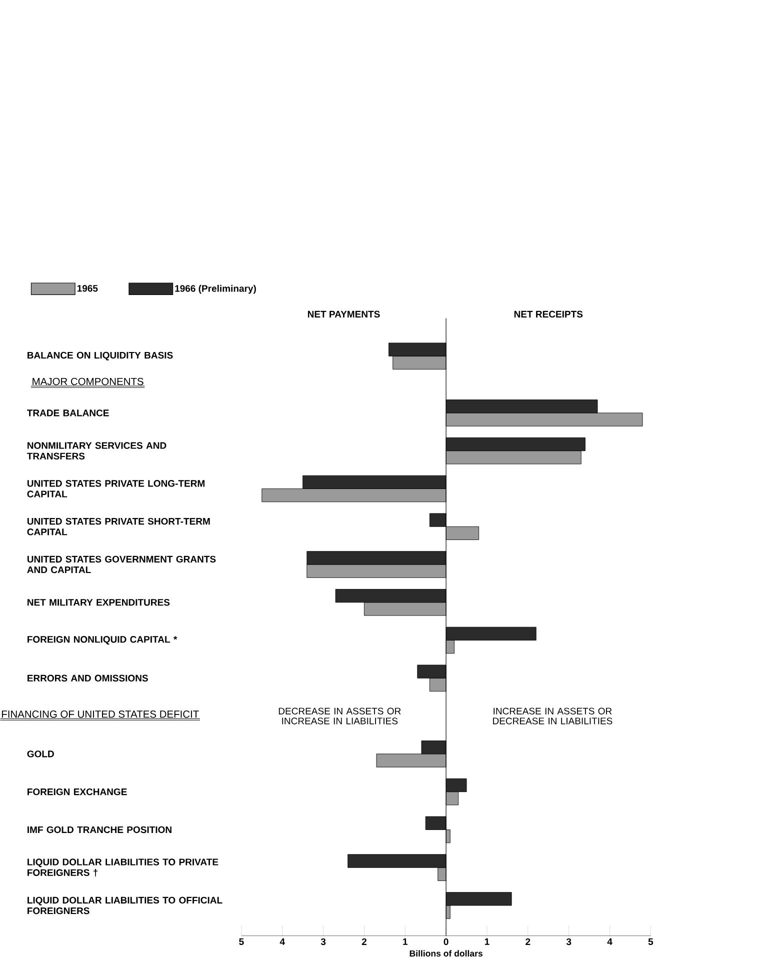  I want to click on y-tick-label: TRADE BALANCE, so click(67, 413).